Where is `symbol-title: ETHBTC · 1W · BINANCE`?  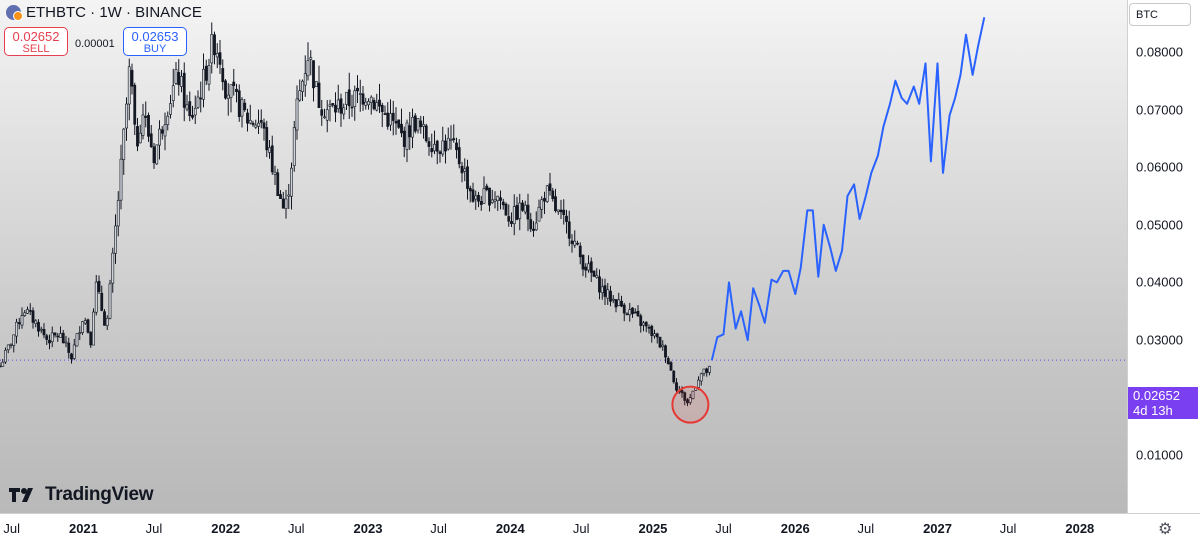
symbol-title: ETHBTC · 1W · BINANCE is located at coordinates (104, 12).